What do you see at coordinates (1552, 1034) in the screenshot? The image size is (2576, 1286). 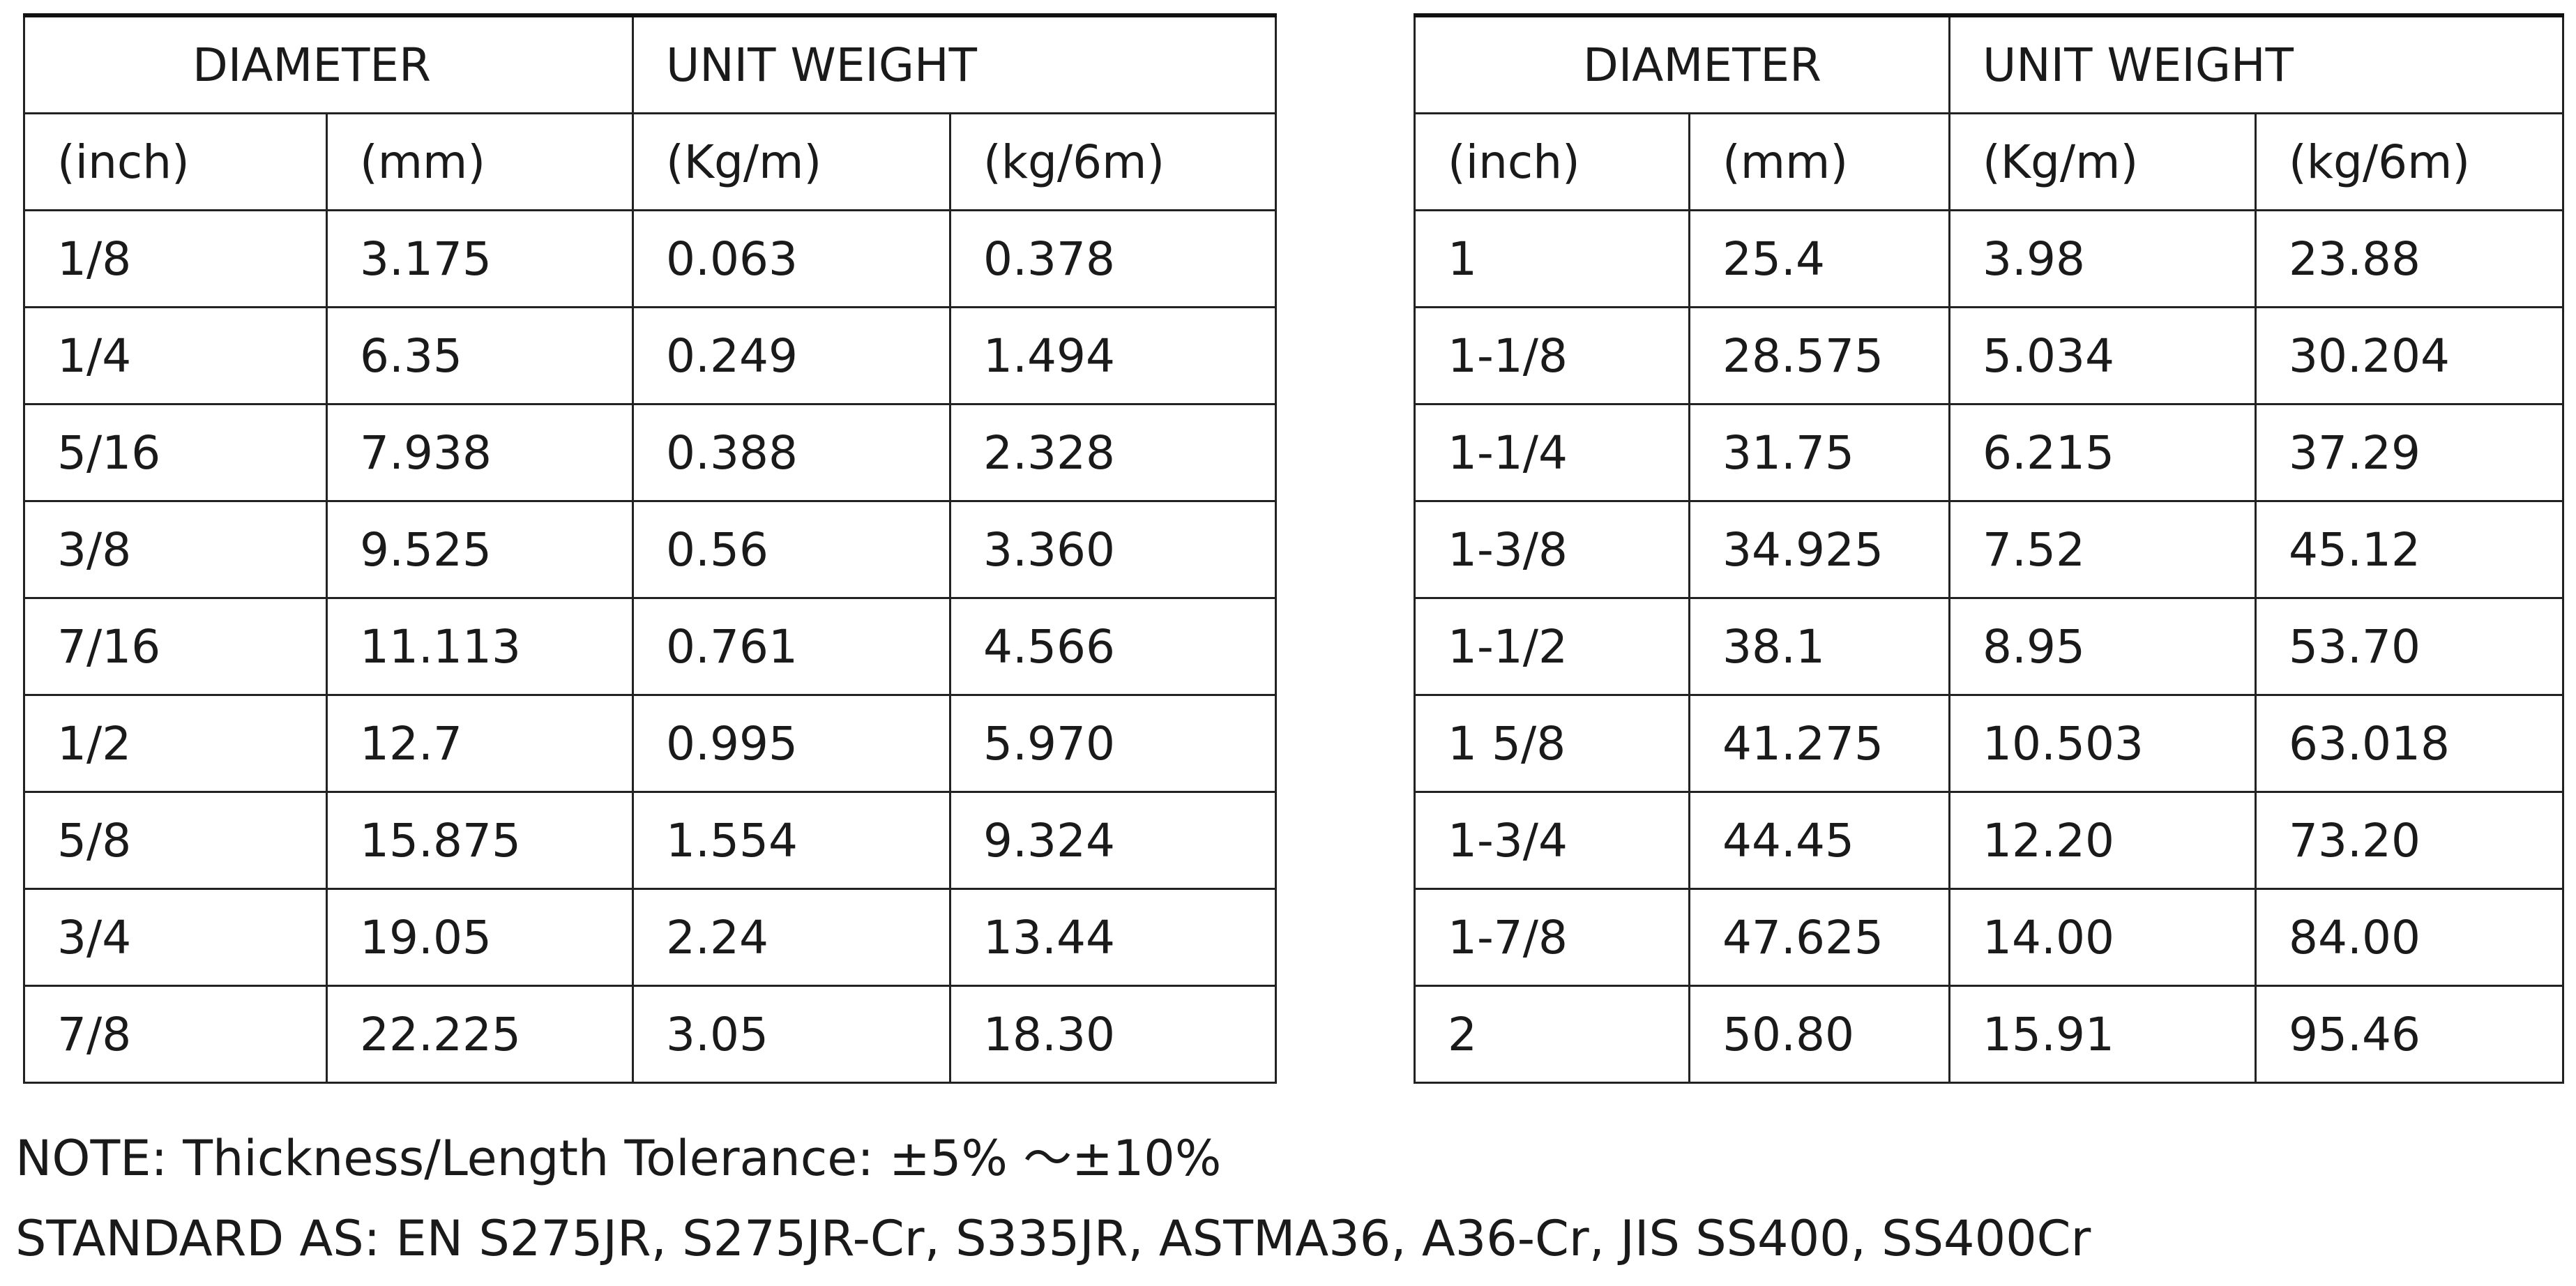 I see `cell: 2` at bounding box center [1552, 1034].